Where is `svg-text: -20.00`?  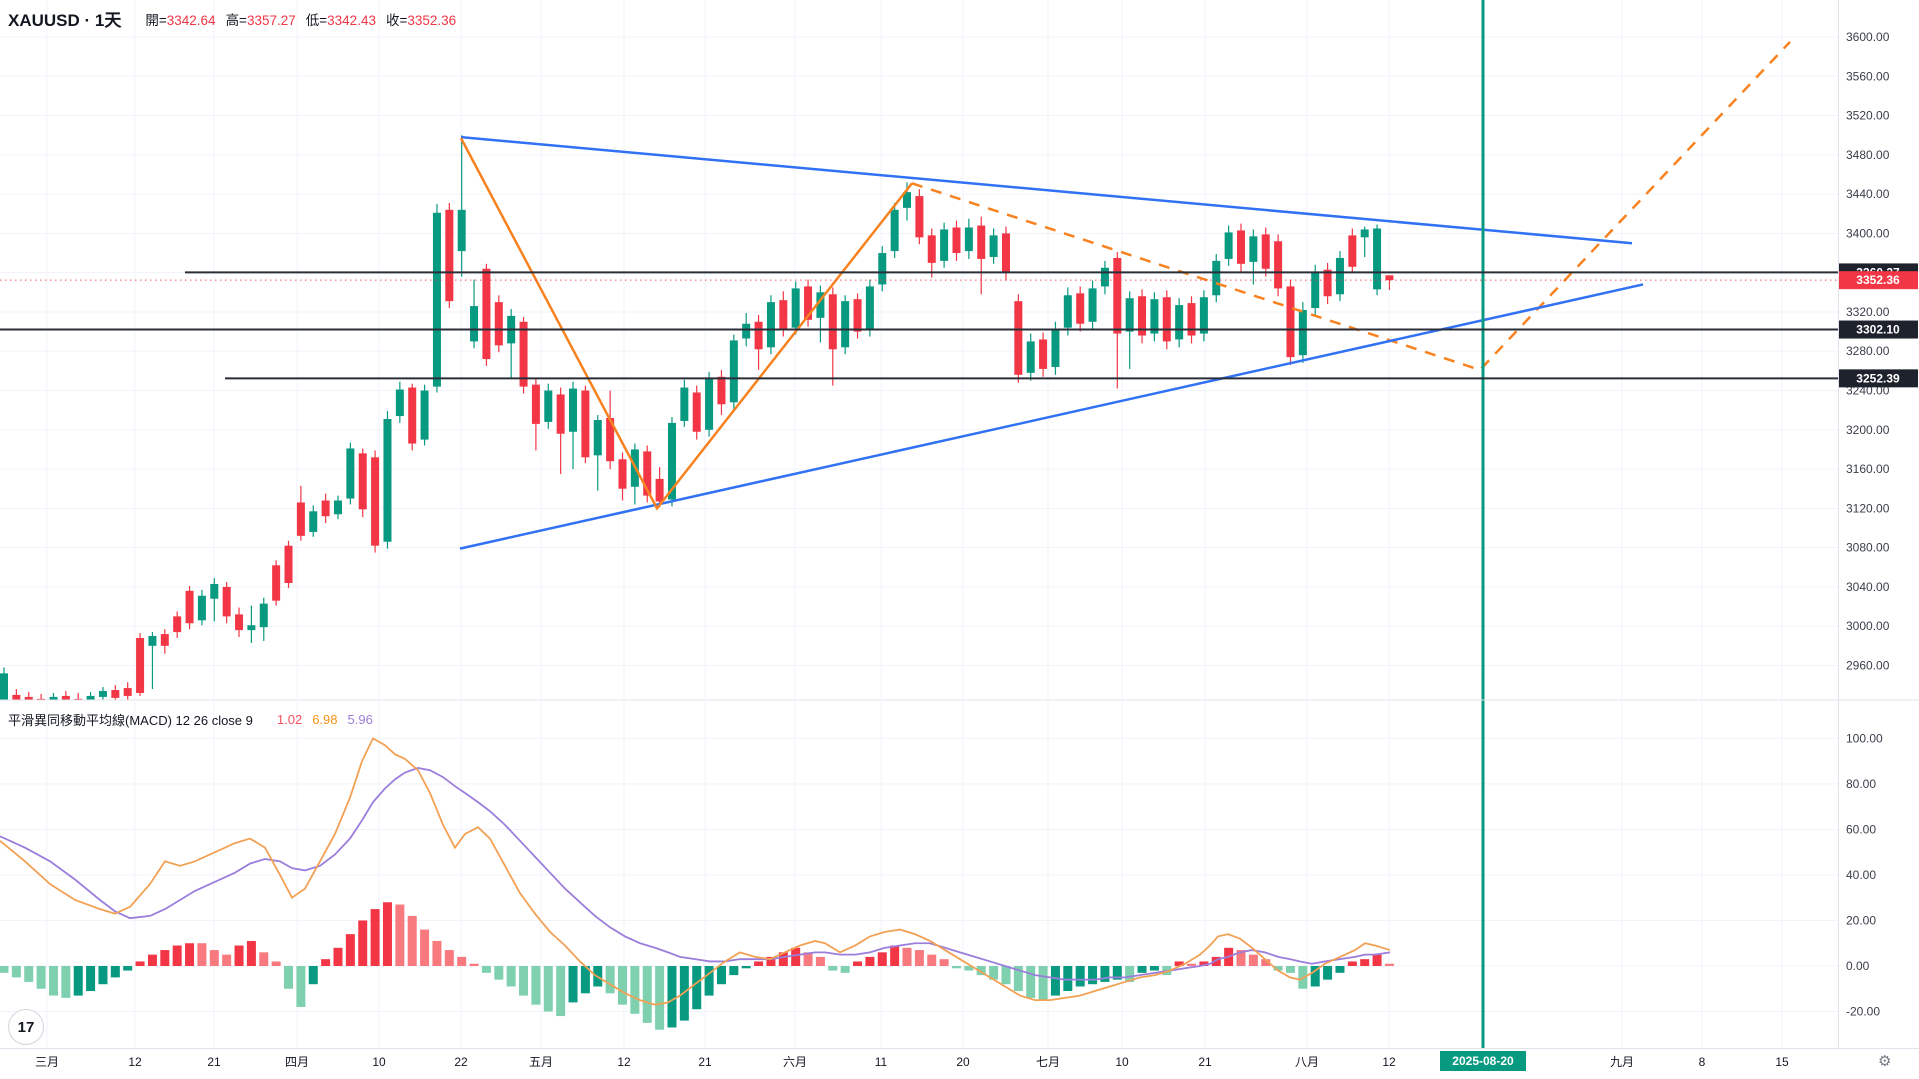 svg-text: -20.00 is located at coordinates (1863, 1012).